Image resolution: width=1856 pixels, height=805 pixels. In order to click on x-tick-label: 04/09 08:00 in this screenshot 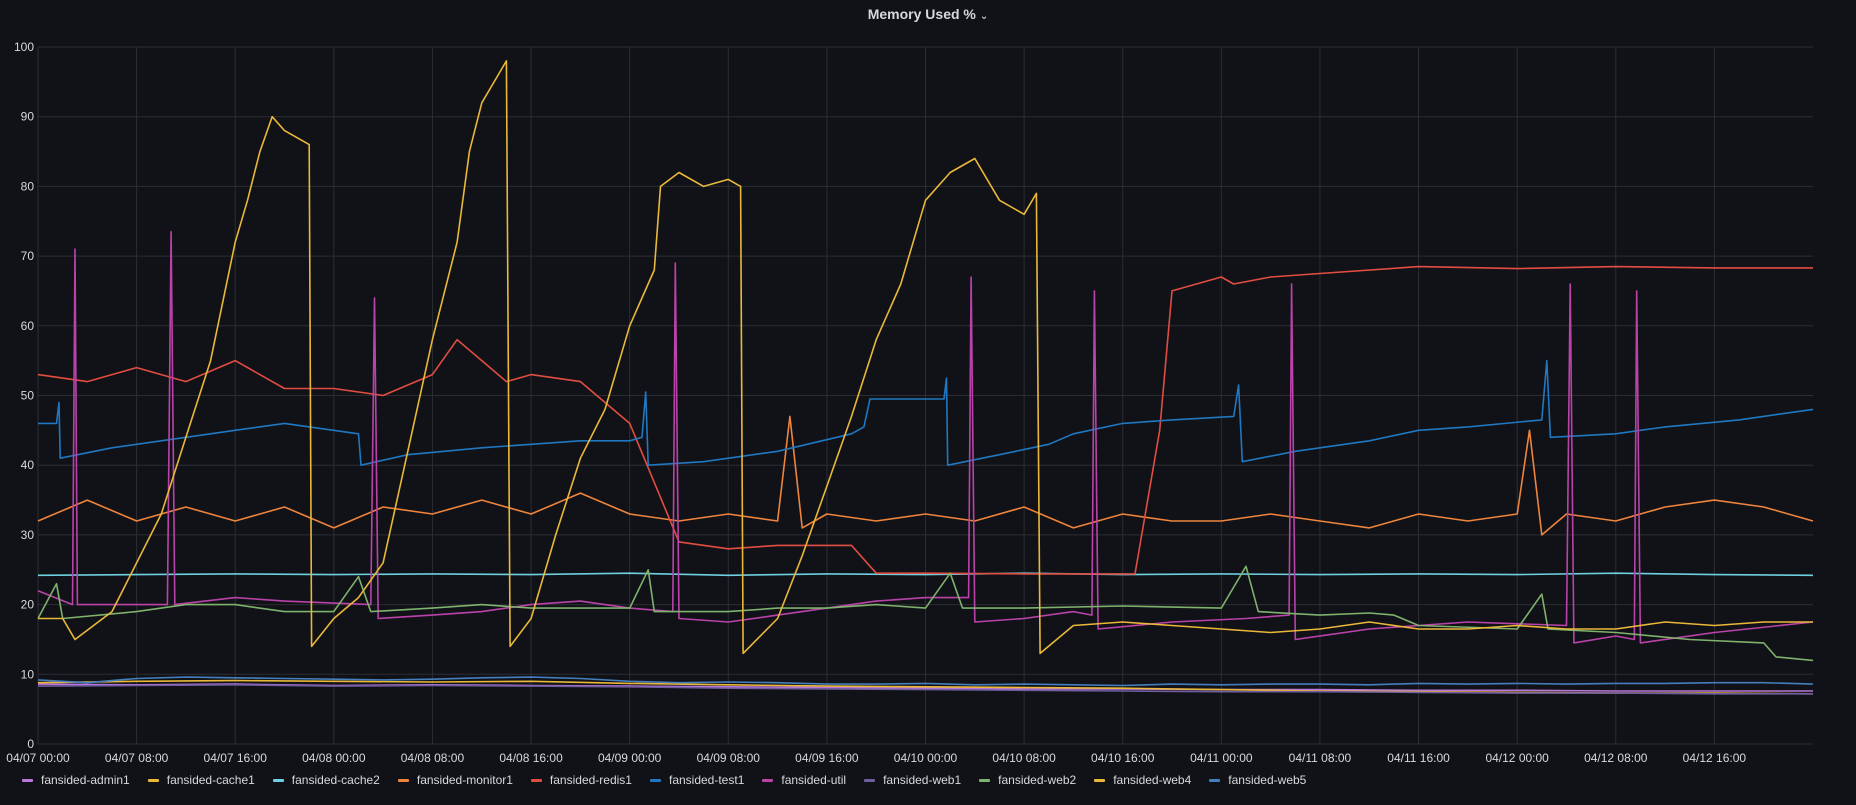, I will do `click(729, 758)`.